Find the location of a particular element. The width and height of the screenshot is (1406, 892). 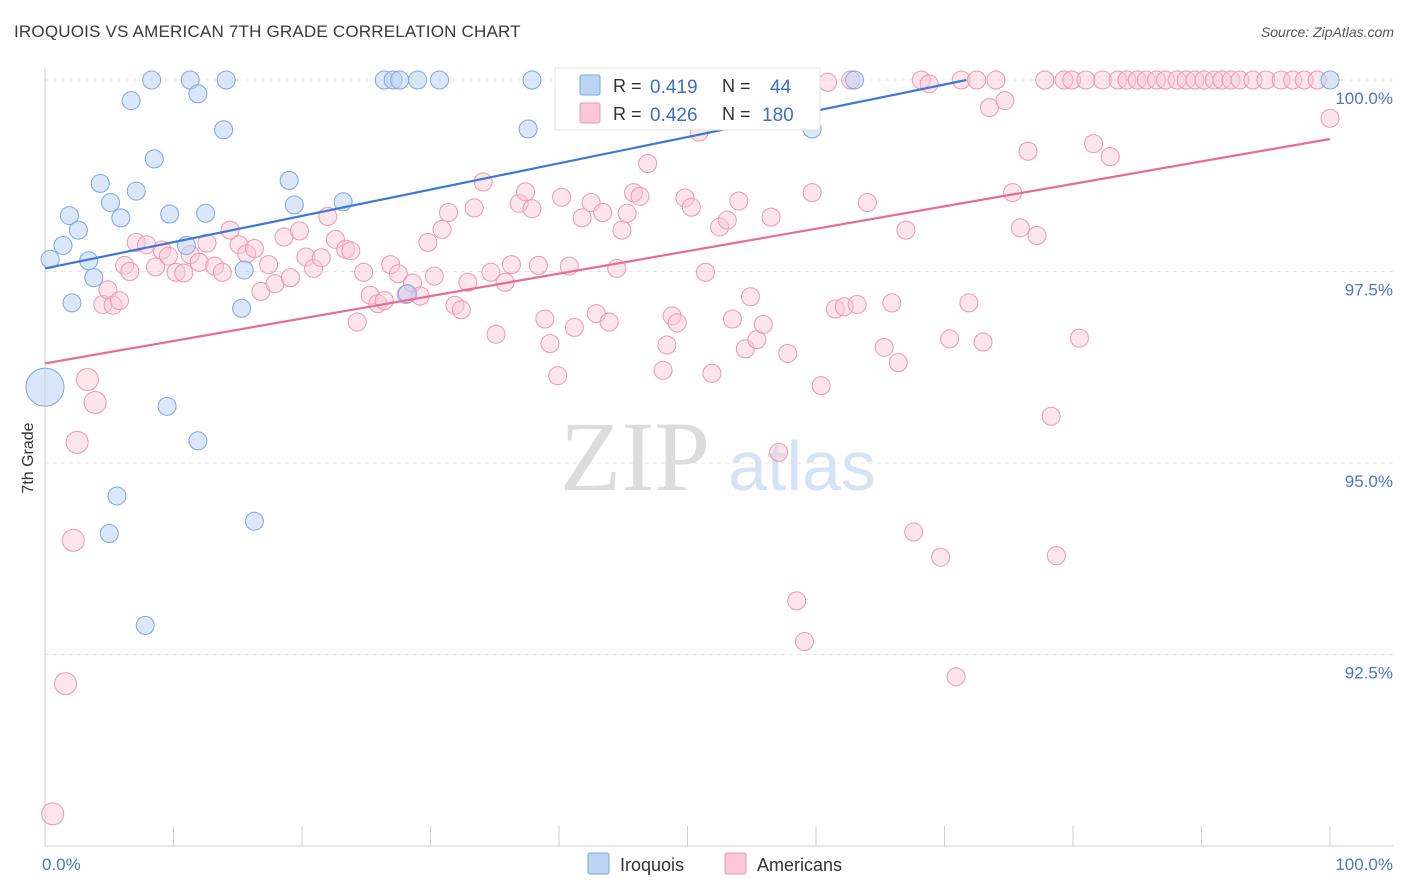

watermark-zip: ZIP is located at coordinates (635, 456).